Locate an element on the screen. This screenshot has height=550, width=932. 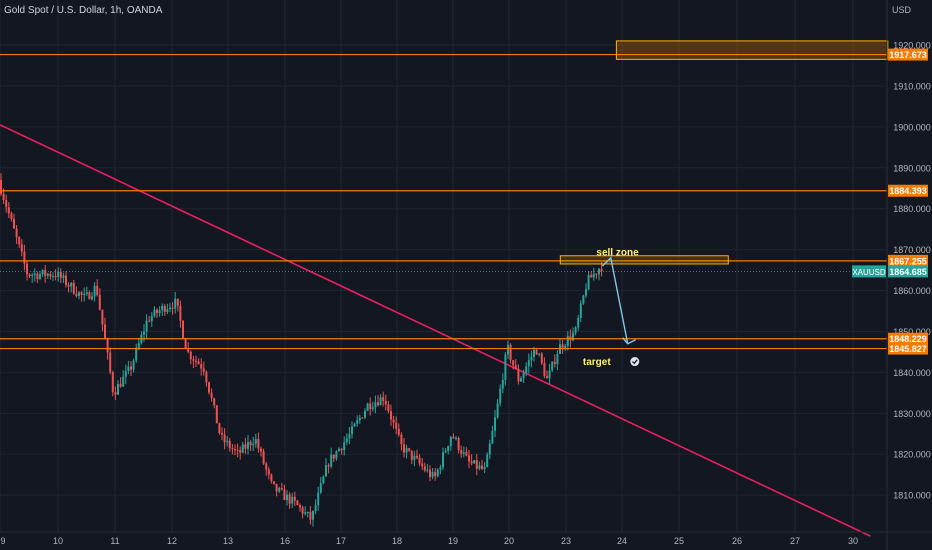
forecast-arrowhead is located at coordinates (629, 341).